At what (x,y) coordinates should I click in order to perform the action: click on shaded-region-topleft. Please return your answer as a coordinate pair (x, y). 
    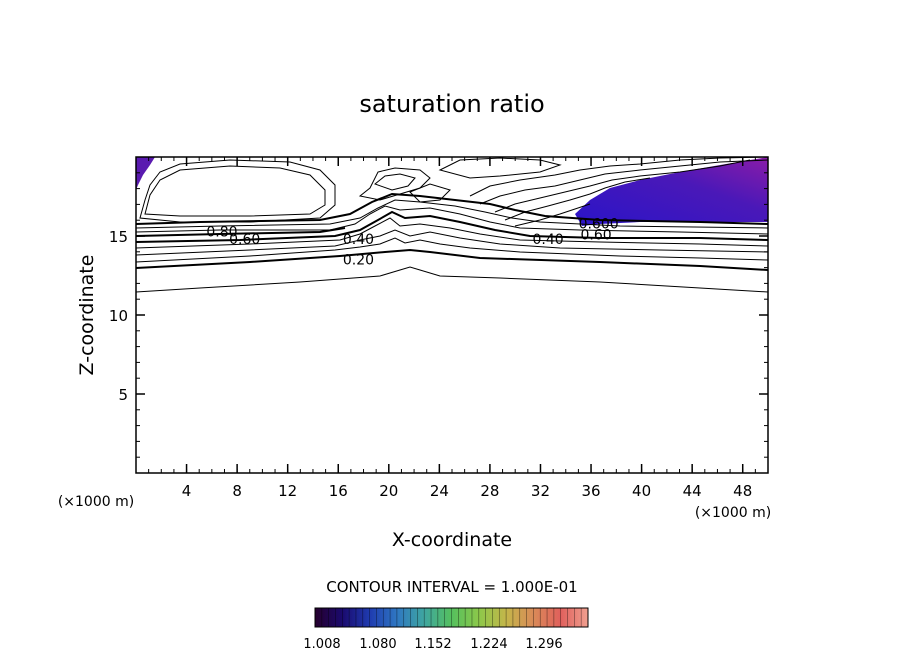
    Looking at the image, I should click on (145, 173).